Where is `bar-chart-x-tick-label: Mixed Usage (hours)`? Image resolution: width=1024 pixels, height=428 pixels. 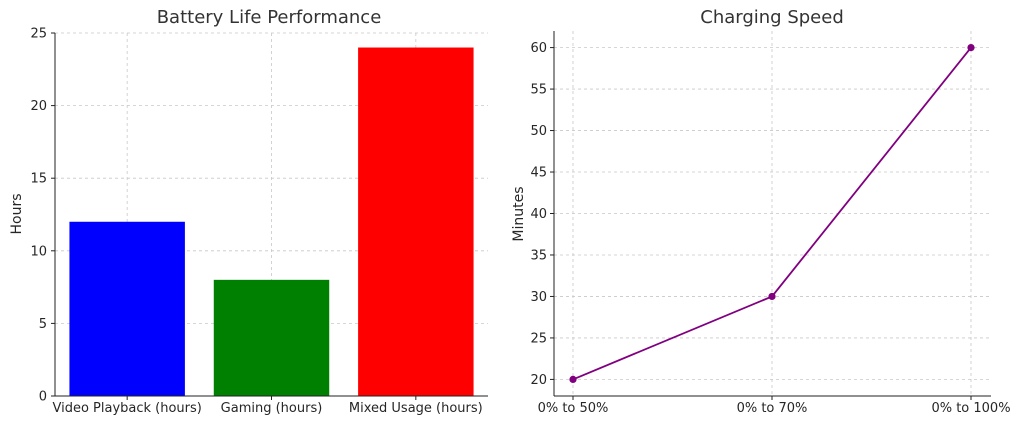 bar-chart-x-tick-label: Mixed Usage (hours) is located at coordinates (416, 408).